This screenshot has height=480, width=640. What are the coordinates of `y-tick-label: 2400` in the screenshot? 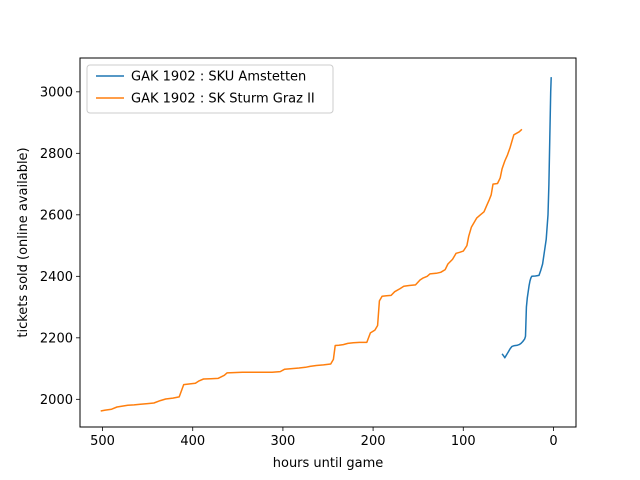 It's located at (56, 277).